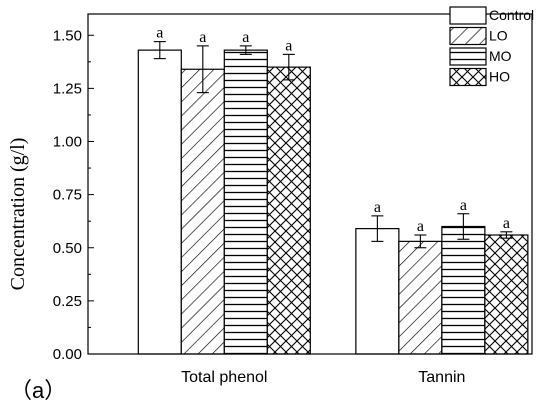  Describe the element at coordinates (468, 77) in the screenshot. I see `legend-swatch-ho` at that location.